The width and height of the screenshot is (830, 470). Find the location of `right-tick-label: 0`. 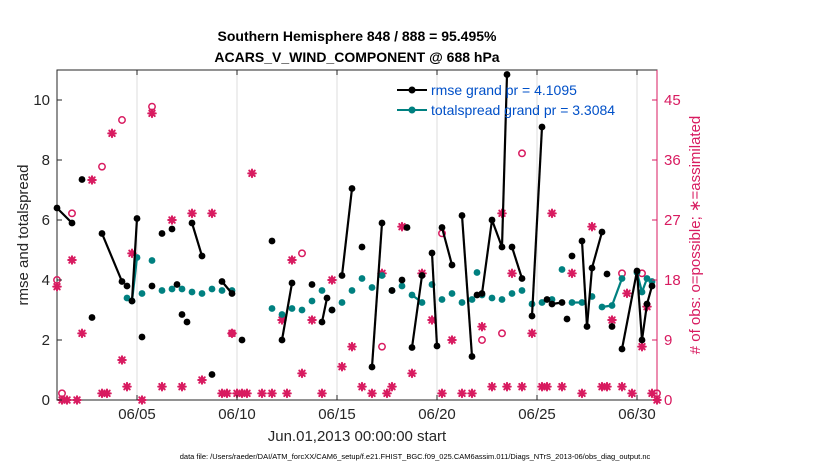

right-tick-label: 0 is located at coordinates (668, 400).